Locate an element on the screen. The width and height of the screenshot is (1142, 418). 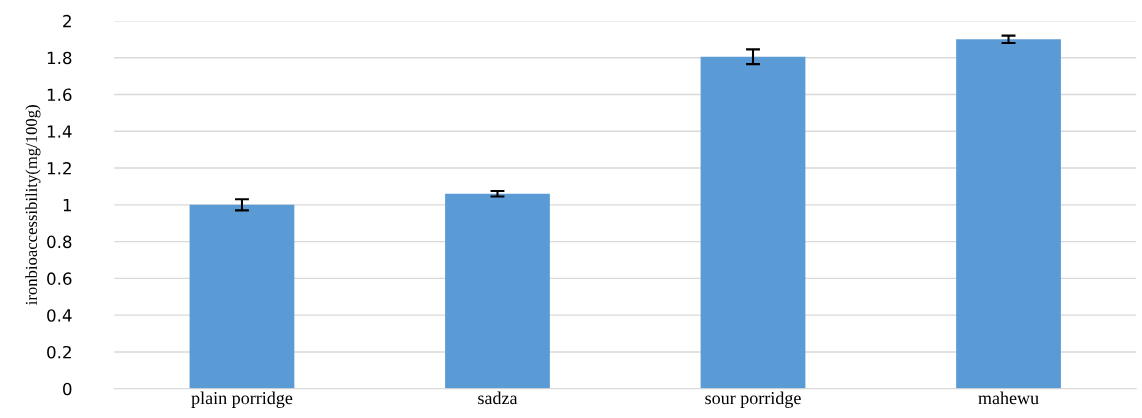
x-tick-label: mahewu is located at coordinates (1008, 398).